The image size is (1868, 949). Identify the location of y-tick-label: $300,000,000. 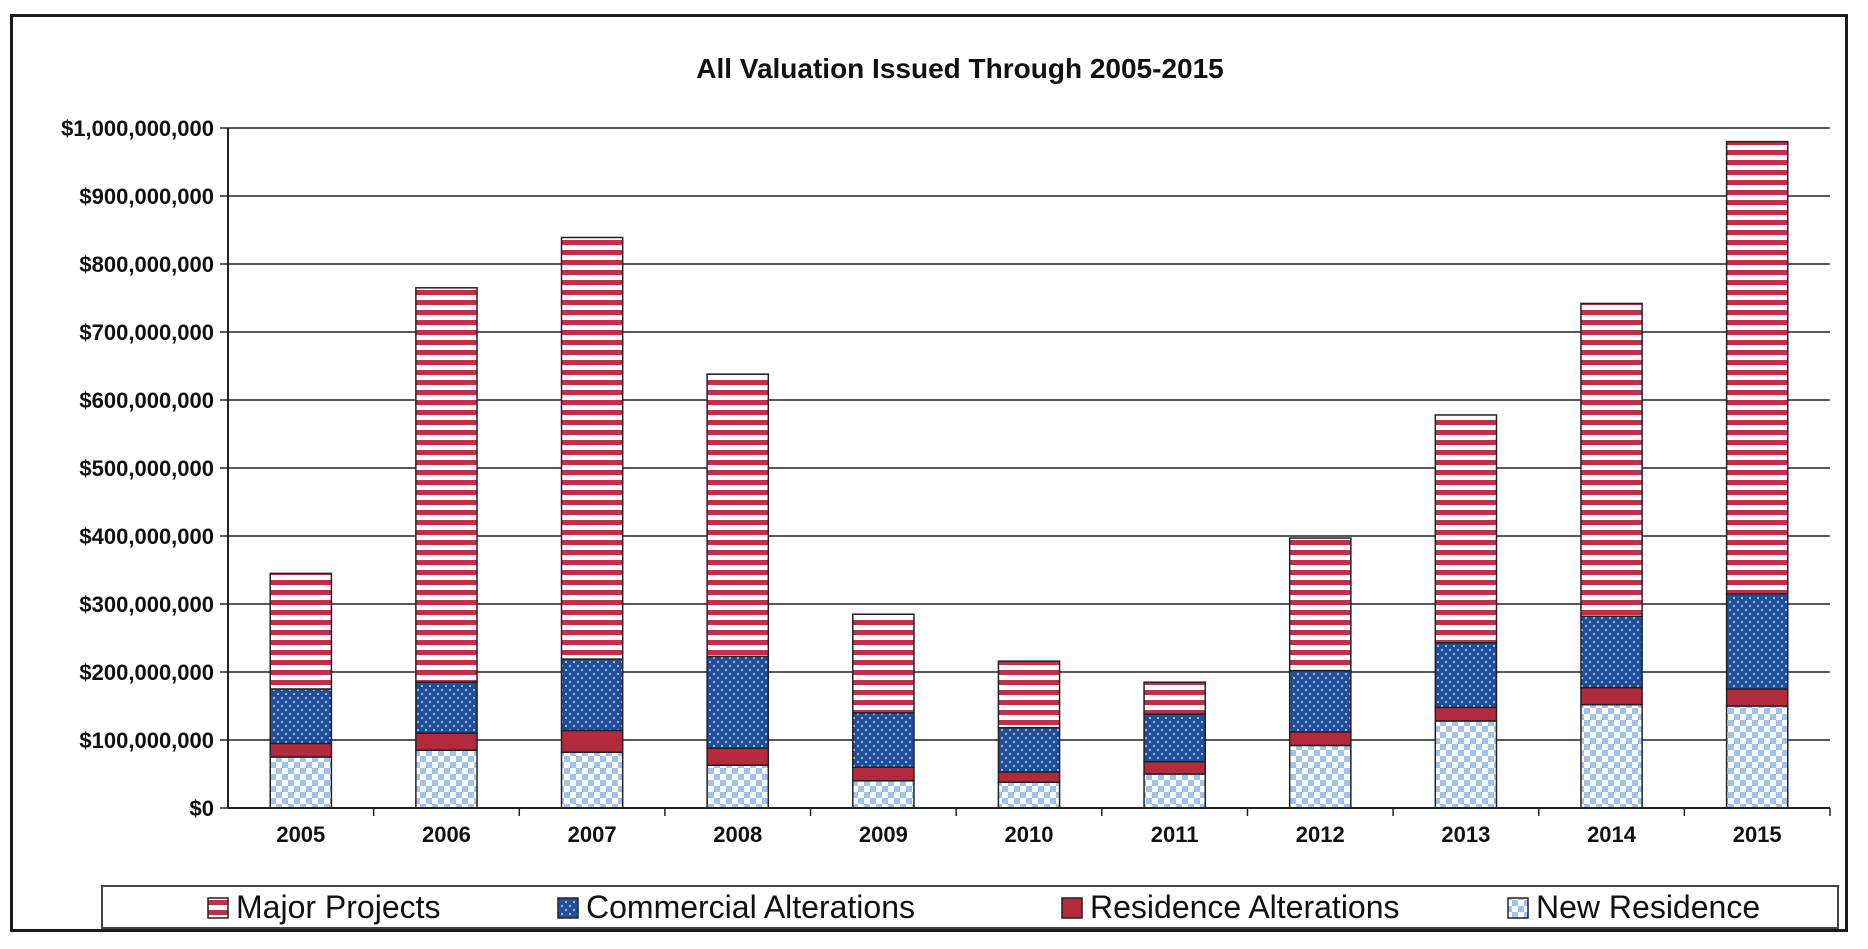
(146, 604).